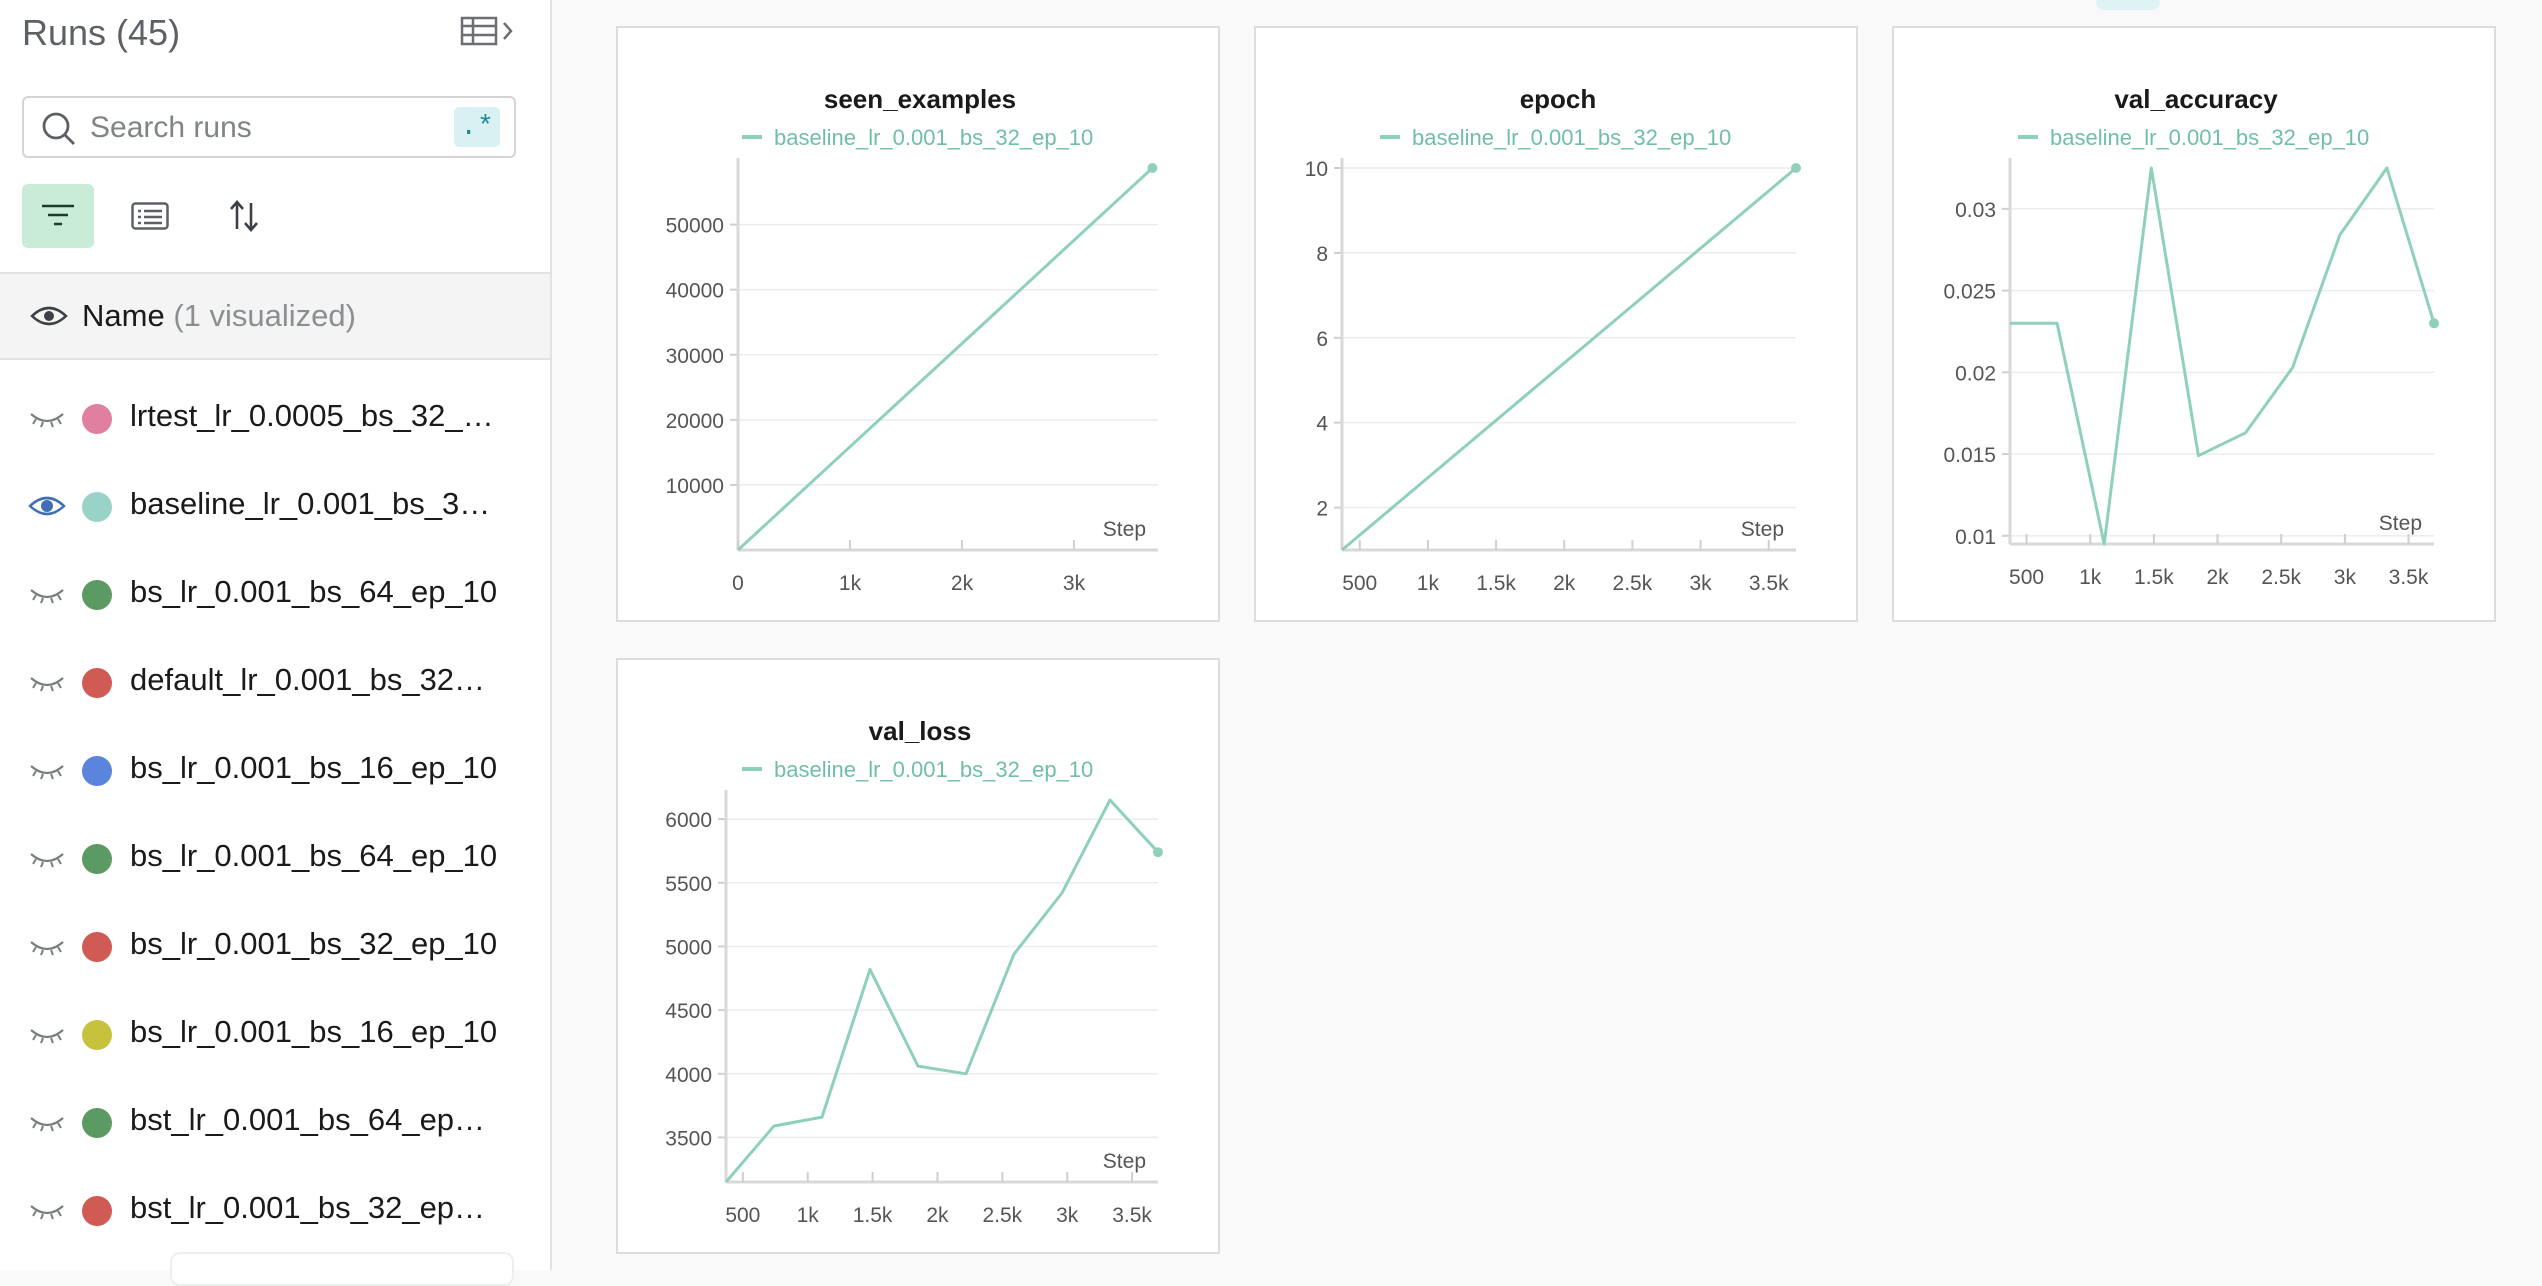  I want to click on search-icon, so click(58, 128).